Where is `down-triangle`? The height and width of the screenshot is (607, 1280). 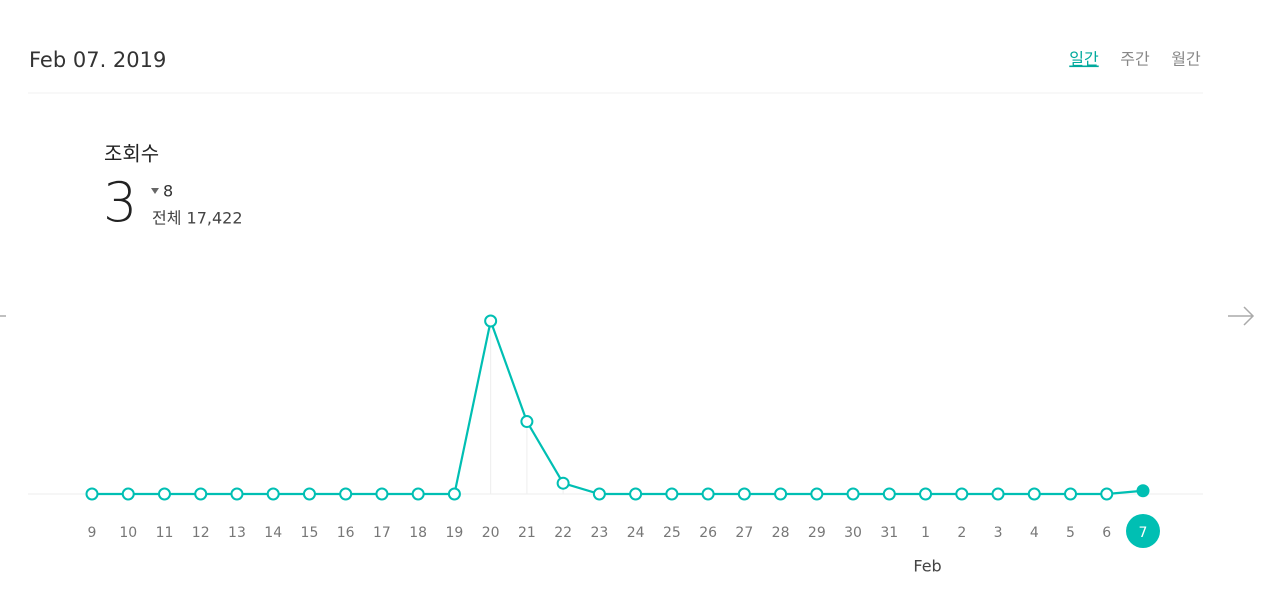
down-triangle is located at coordinates (155, 191).